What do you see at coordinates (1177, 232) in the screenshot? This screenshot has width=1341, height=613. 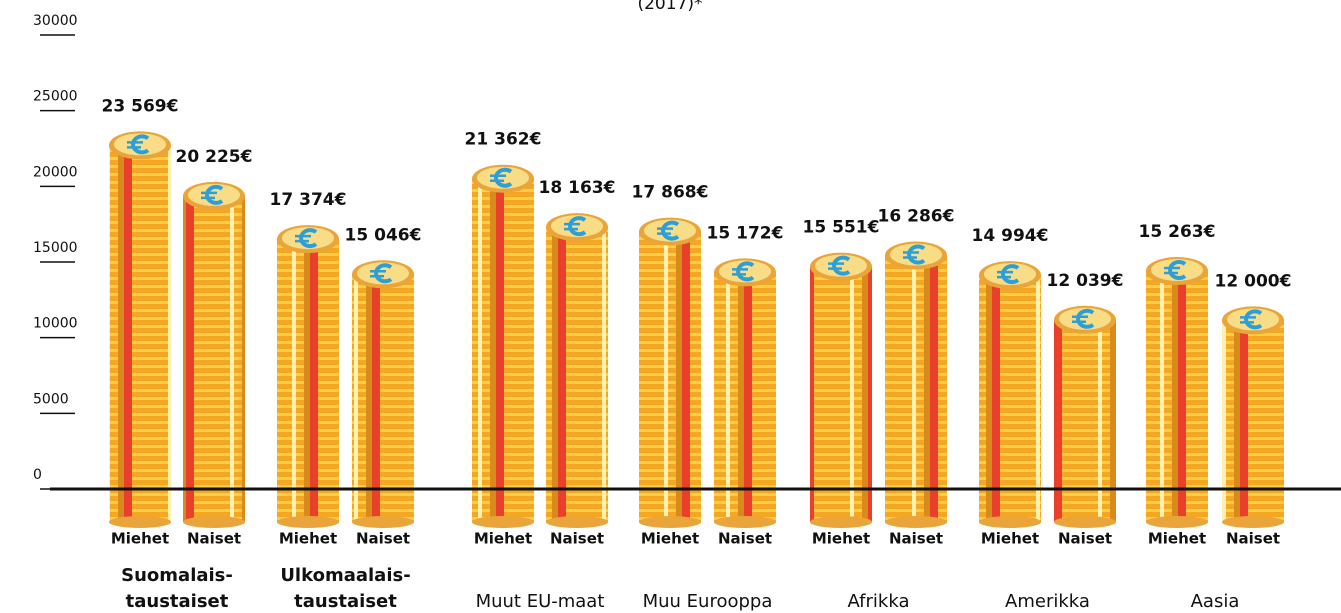 I see `value-label: 15 263€` at bounding box center [1177, 232].